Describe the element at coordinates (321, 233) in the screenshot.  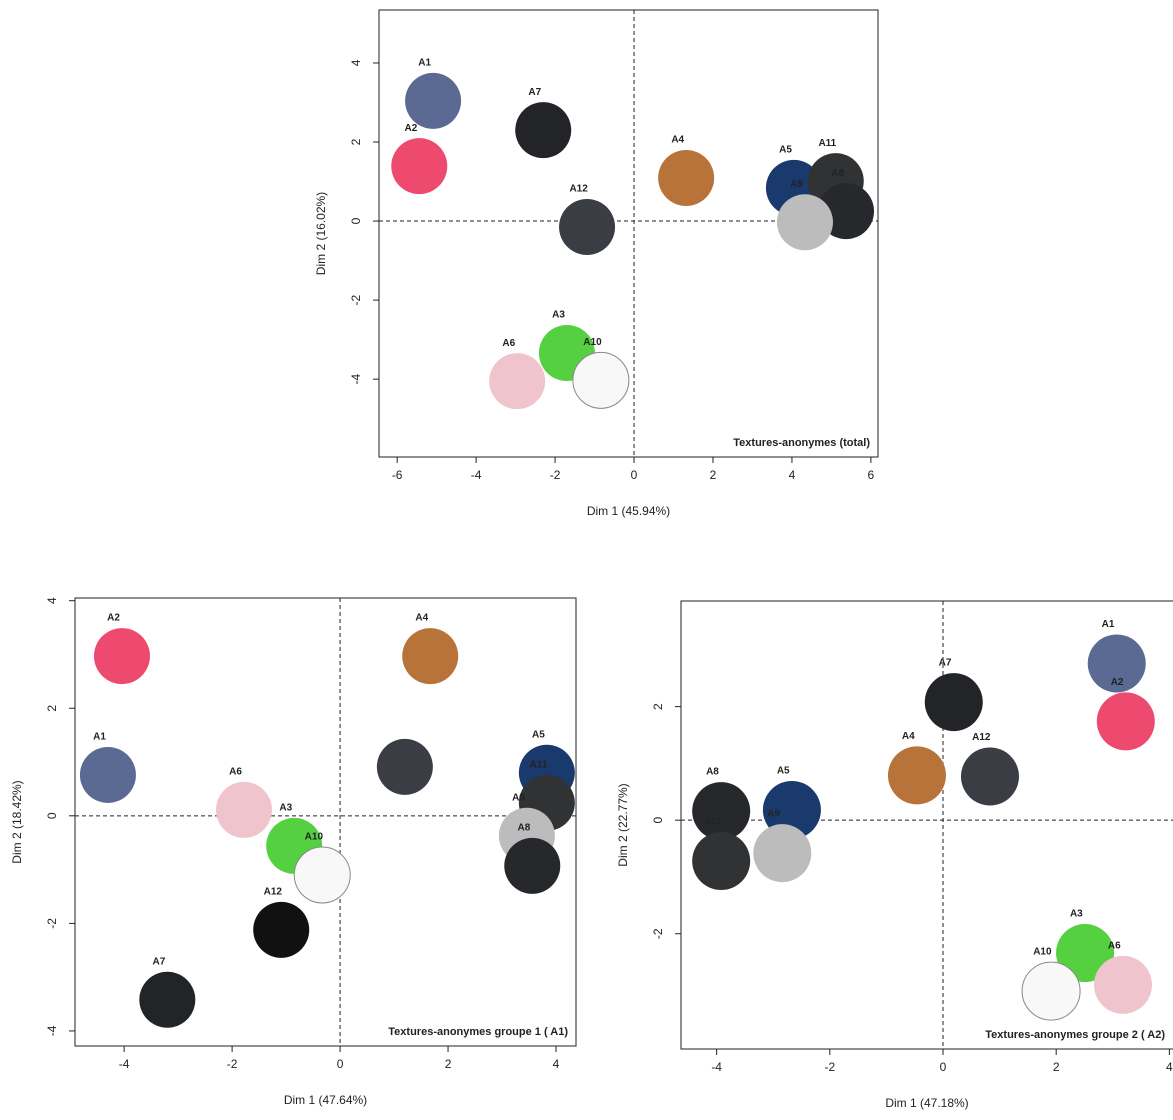
I see `y-axis-label: Dim 2 (16.02%)` at that location.